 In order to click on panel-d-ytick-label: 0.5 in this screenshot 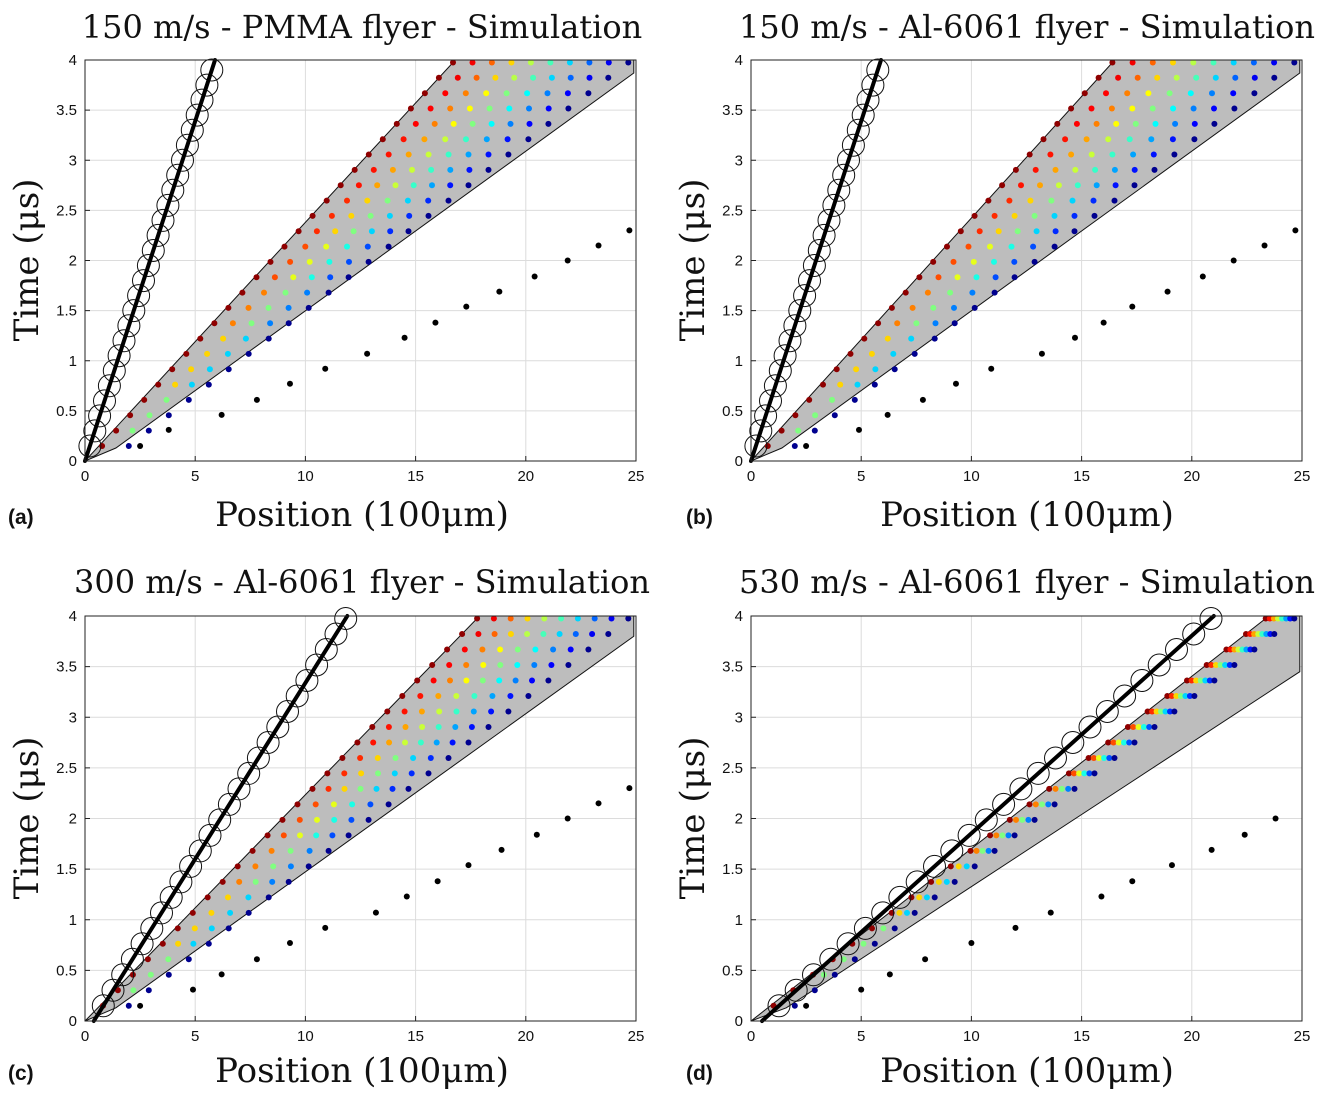, I will do `click(732, 970)`.